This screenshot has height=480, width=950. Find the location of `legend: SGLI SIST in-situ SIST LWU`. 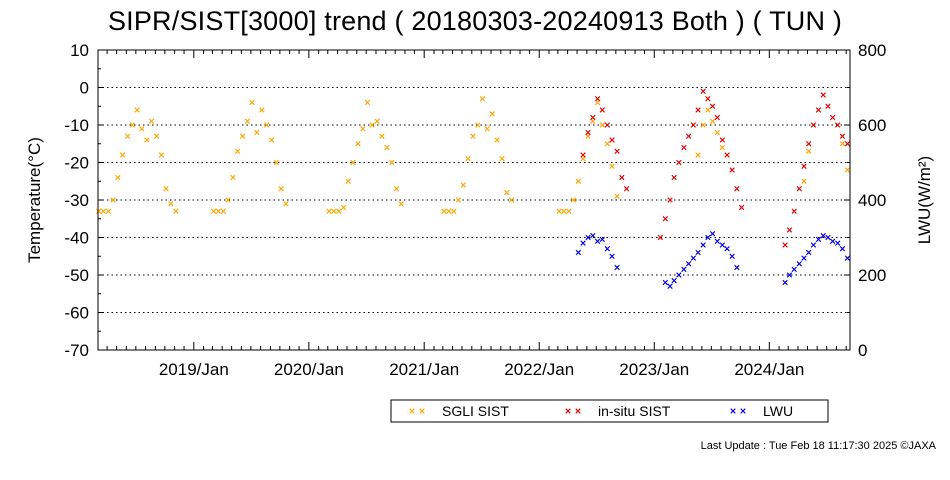

legend: SGLI SIST in-situ SIST LWU is located at coordinates (609, 411).